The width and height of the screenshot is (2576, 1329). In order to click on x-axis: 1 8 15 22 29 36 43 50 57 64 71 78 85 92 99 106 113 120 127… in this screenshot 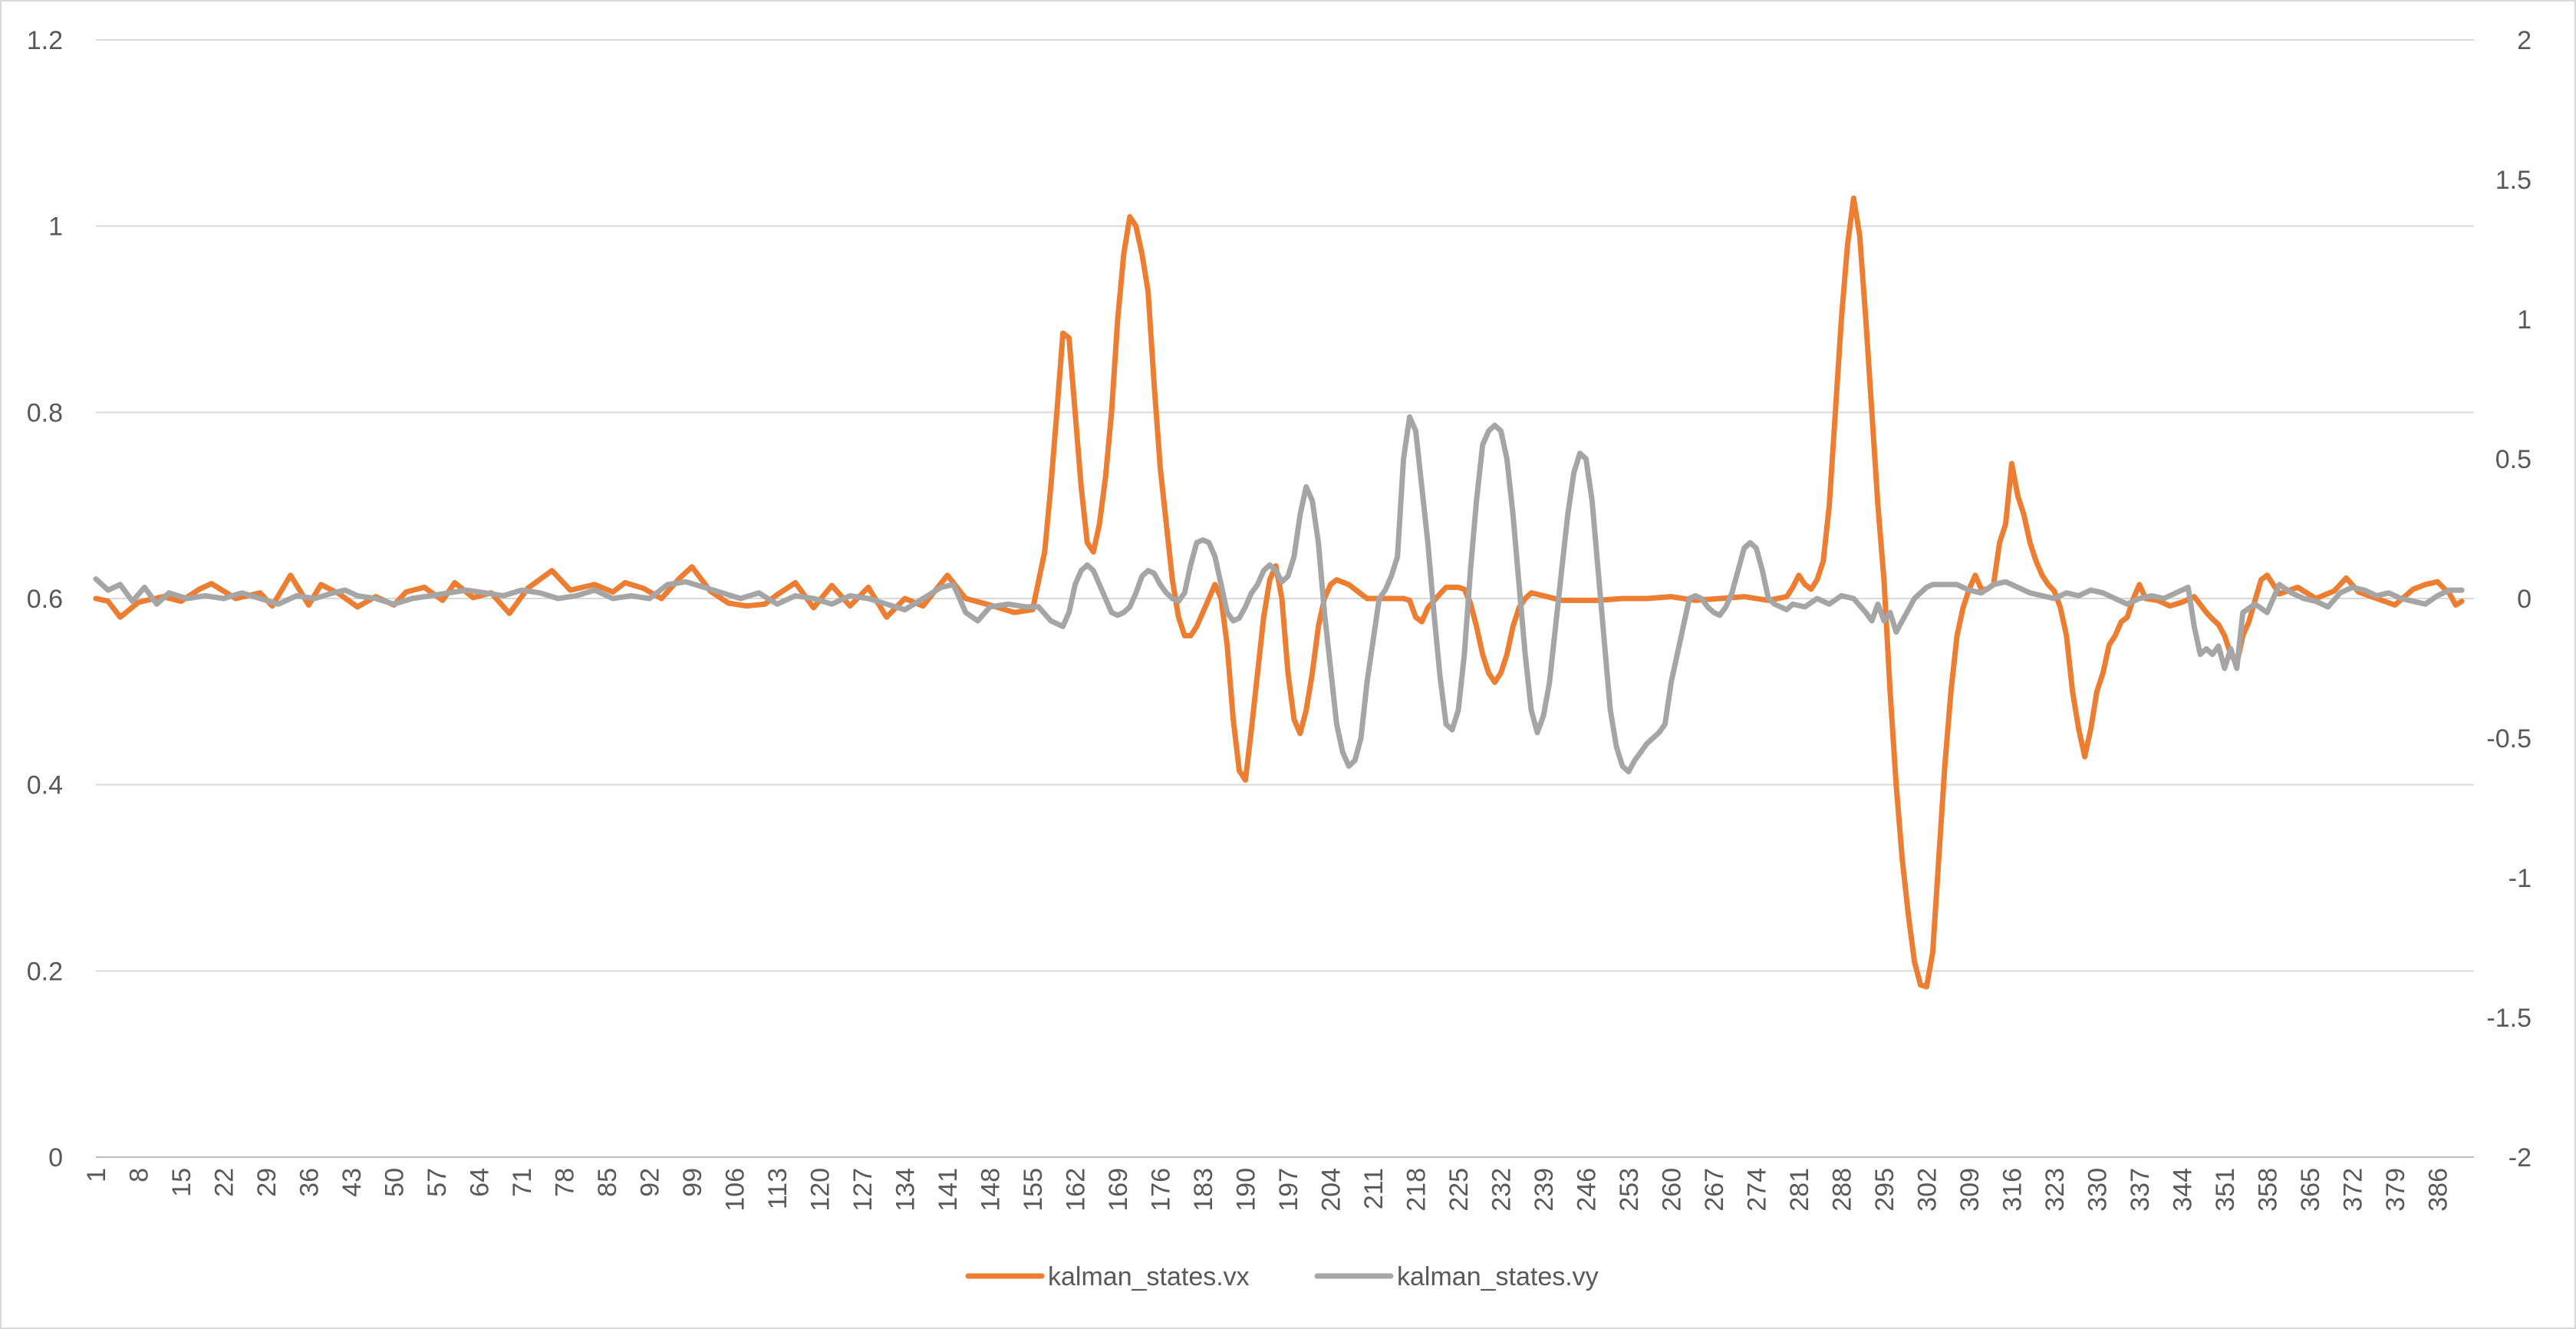, I will do `click(1267, 1190)`.